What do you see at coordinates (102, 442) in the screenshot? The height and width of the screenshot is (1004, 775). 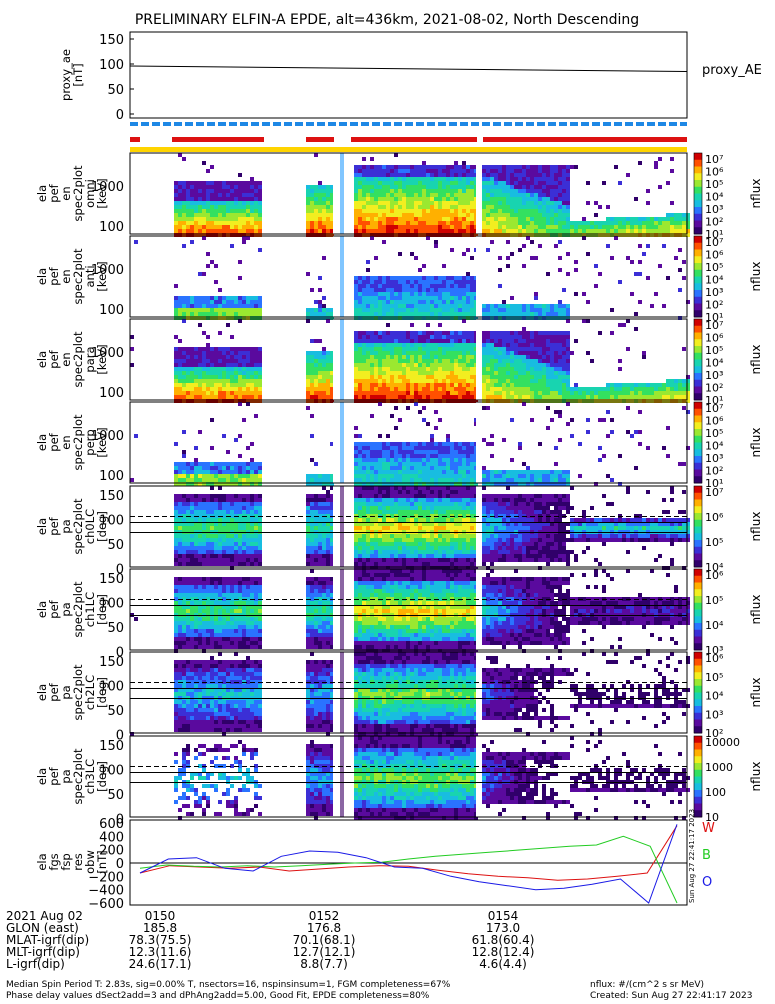 I see `spectrogram-ylabel-line: [keV]` at bounding box center [102, 442].